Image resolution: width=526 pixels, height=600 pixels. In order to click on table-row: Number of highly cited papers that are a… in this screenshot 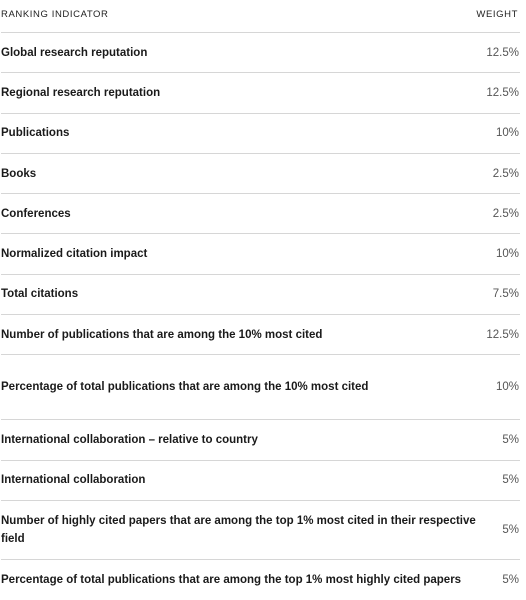, I will do `click(260, 530)`.